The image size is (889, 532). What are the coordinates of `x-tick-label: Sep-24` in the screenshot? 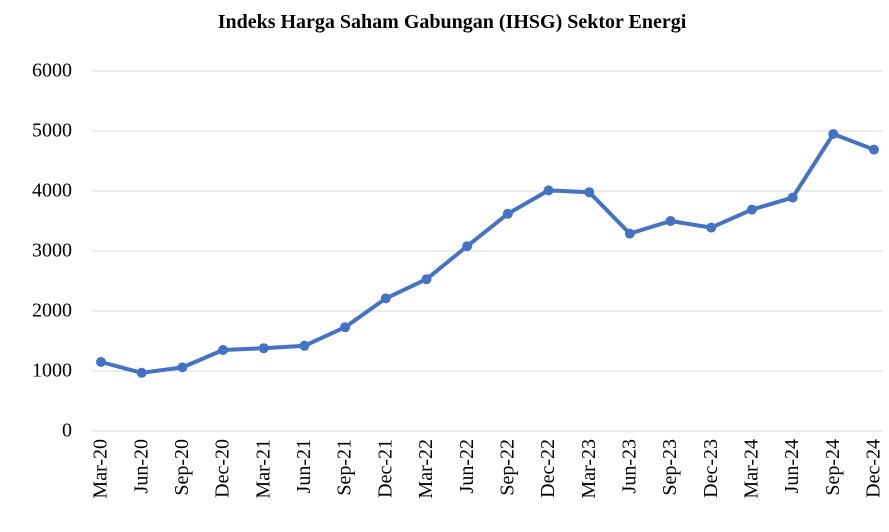 It's located at (833, 467).